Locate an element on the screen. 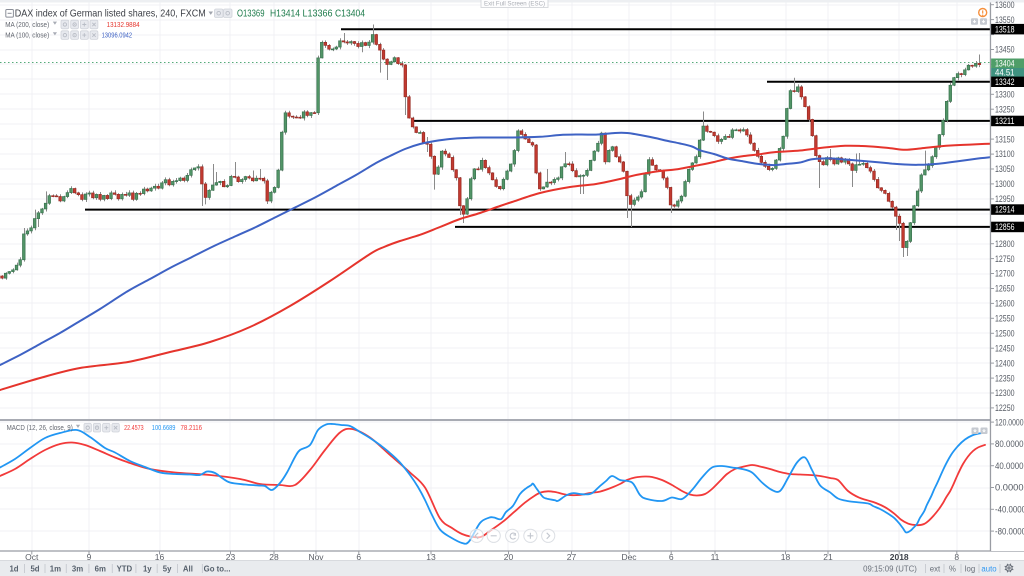 The image size is (1024, 576). svg-text: 13250 is located at coordinates (1005, 109).